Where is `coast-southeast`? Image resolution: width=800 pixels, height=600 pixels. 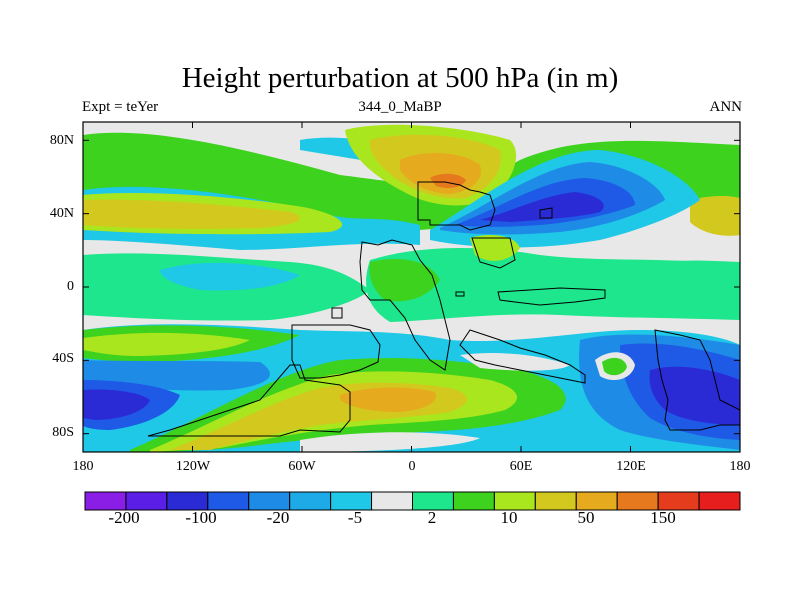 coast-southeast is located at coordinates (697, 380).